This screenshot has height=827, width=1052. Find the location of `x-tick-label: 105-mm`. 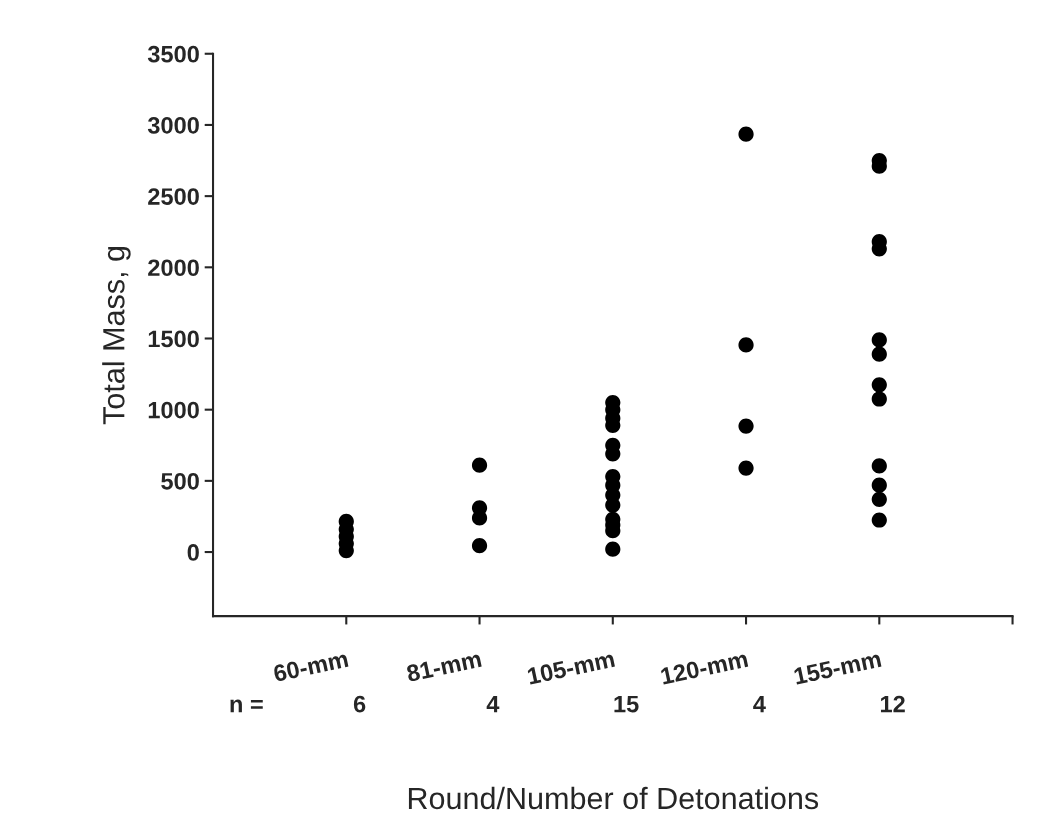

x-tick-label: 105-mm is located at coordinates (571, 667).